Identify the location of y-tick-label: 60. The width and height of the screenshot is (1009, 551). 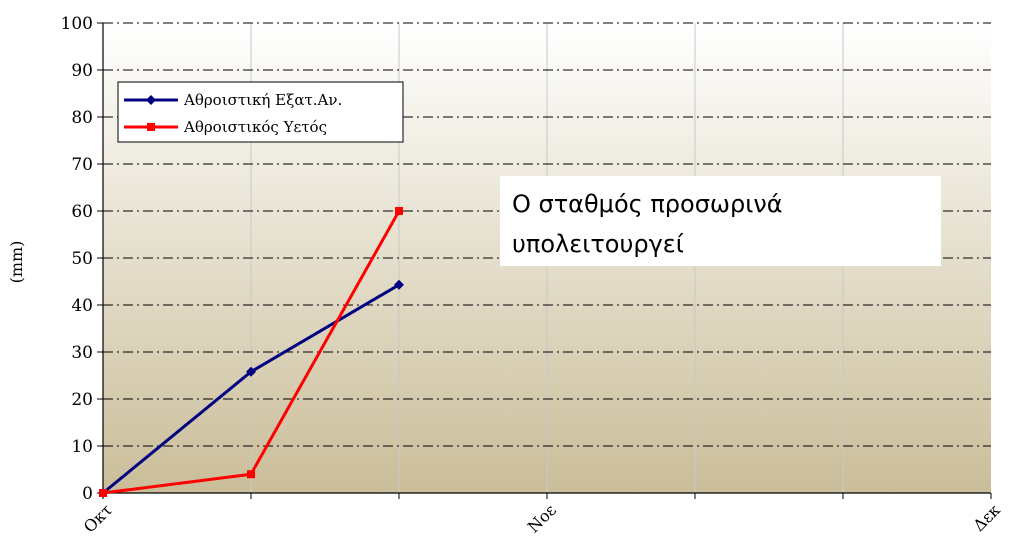
(82, 212).